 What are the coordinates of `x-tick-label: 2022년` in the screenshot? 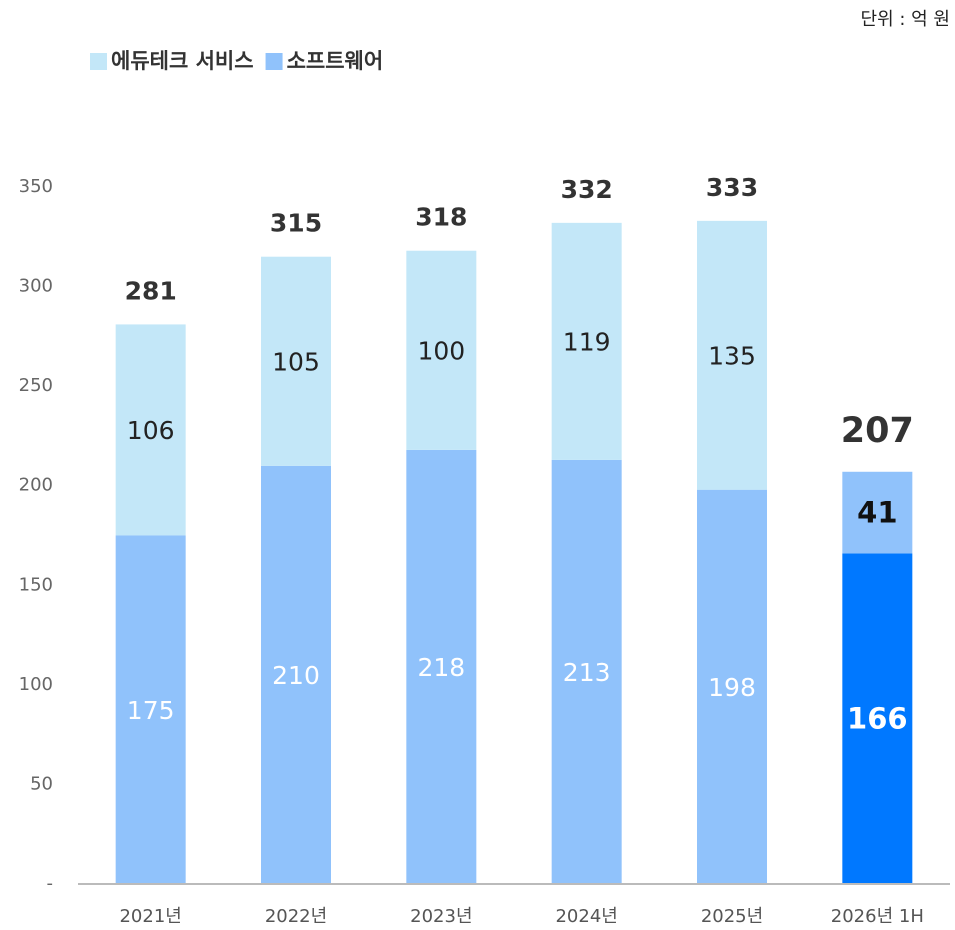 It's located at (296, 916).